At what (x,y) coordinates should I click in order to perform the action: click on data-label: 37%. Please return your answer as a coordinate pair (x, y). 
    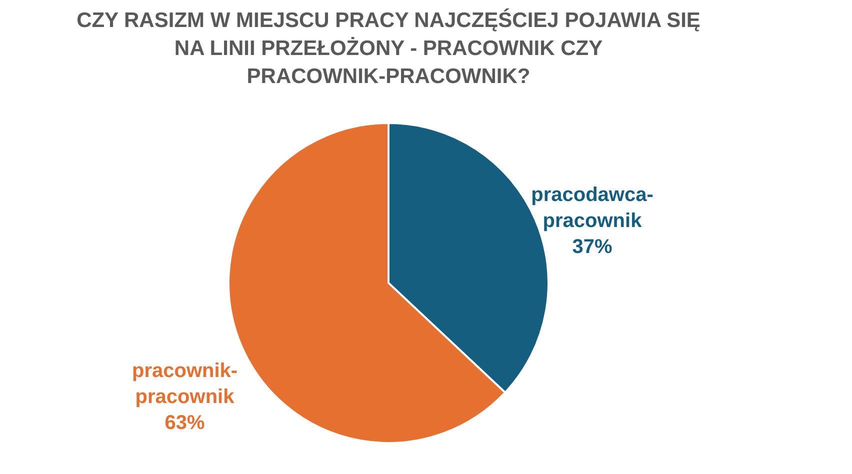
    Looking at the image, I should click on (592, 247).